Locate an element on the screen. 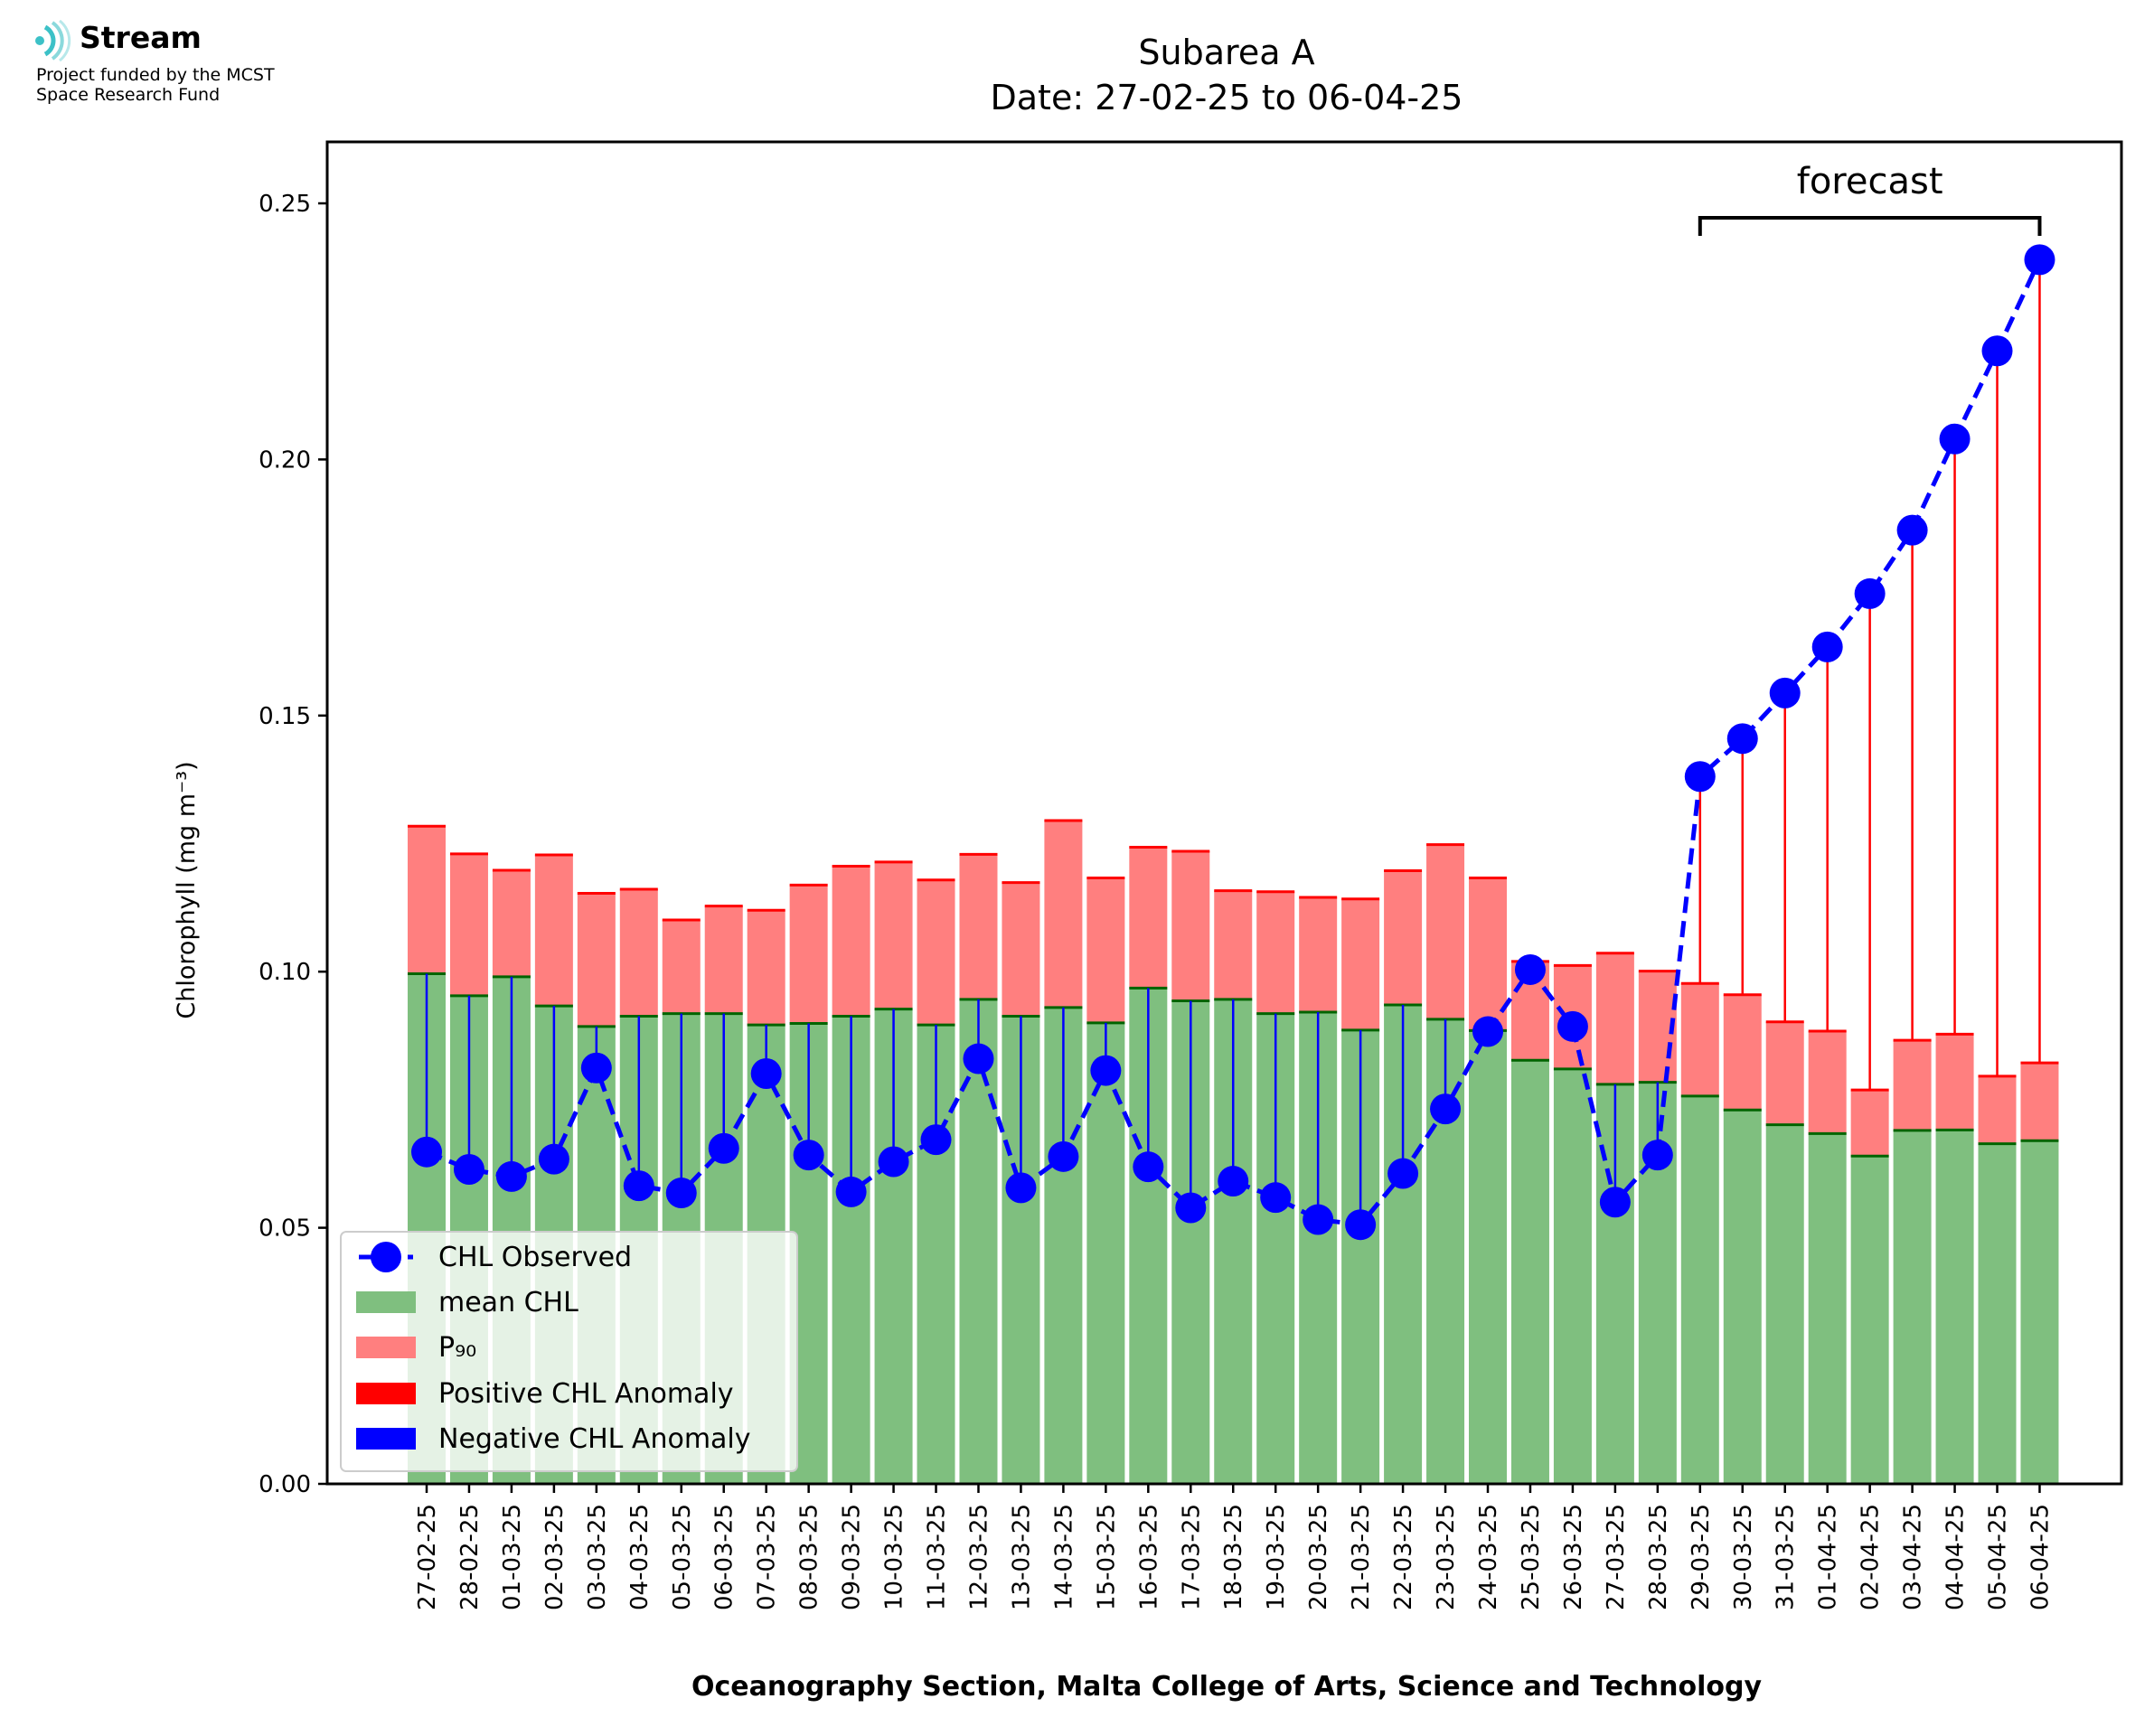  x-tick-label: 16-03-25 is located at coordinates (1148, 1557).